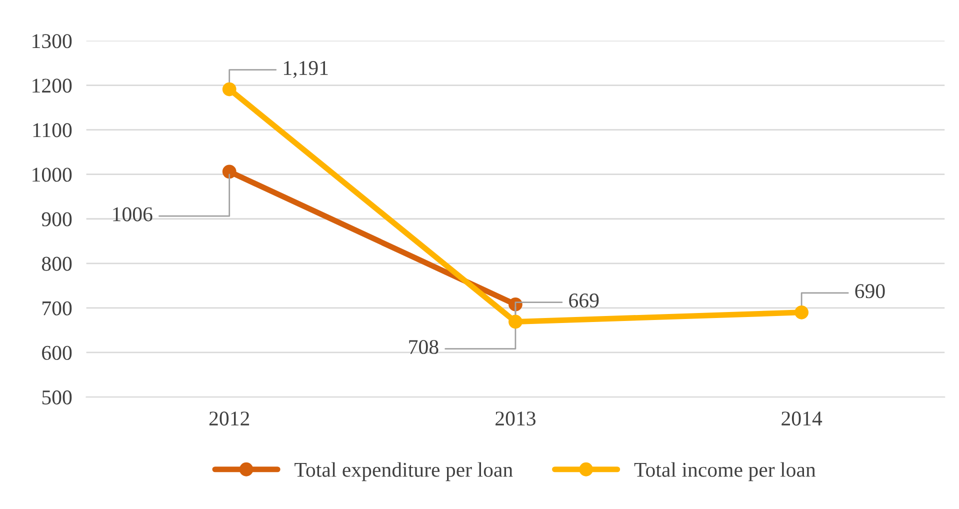  I want to click on data-label: 708, so click(423, 347).